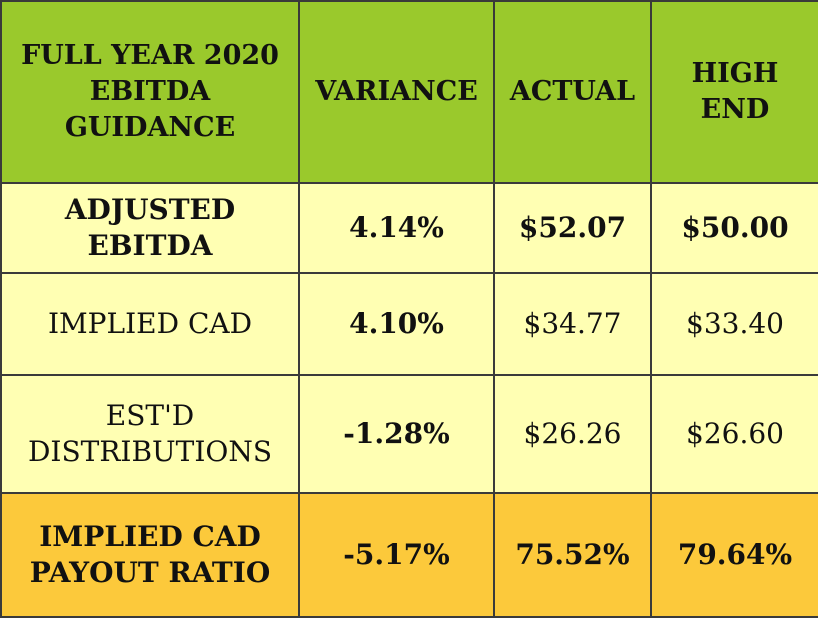  I want to click on row-label: ADJUSTED EBITDA, so click(150, 228).